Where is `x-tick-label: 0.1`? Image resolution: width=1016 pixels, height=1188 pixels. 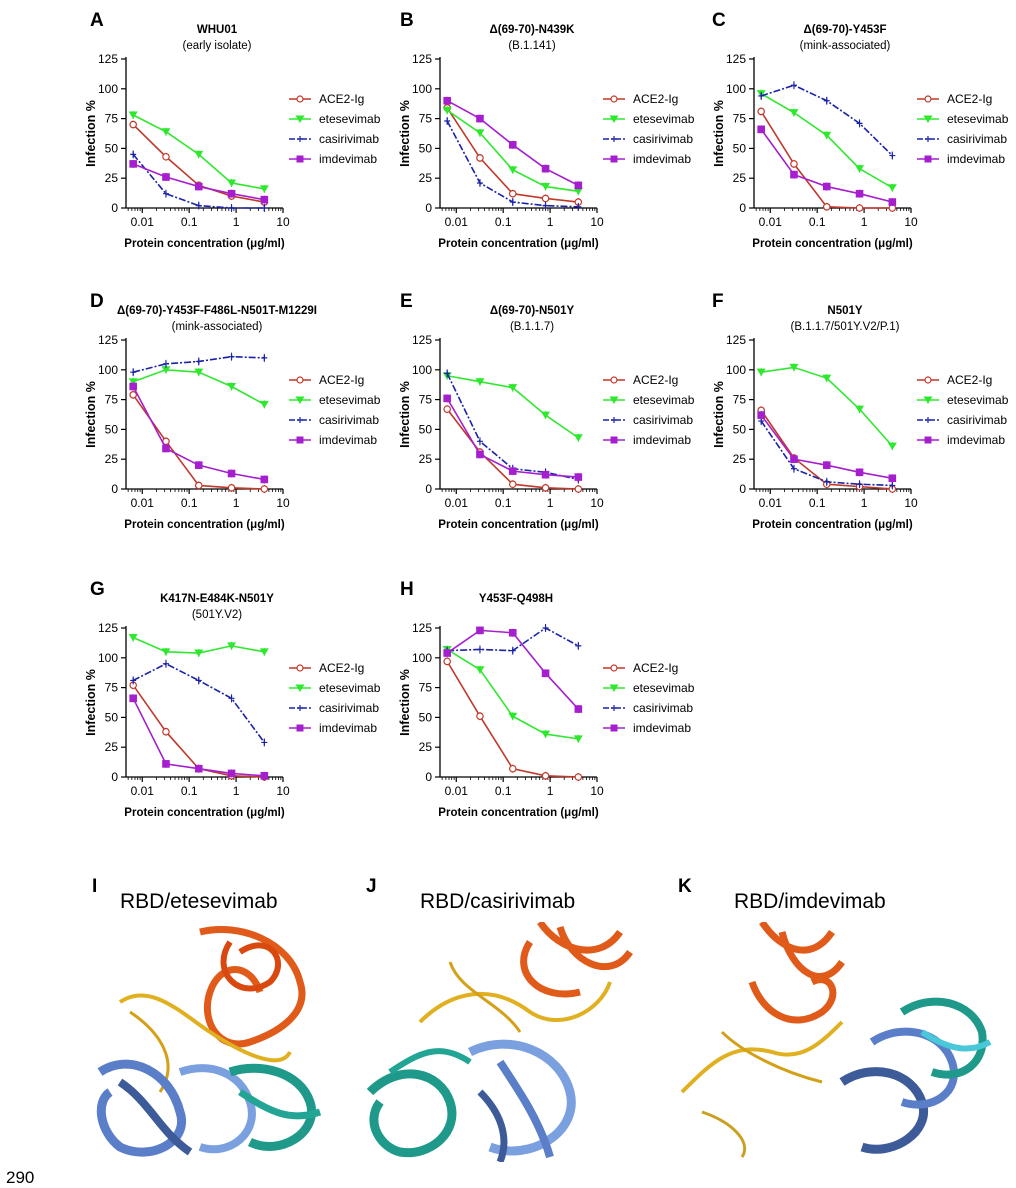 x-tick-label: 0.1 is located at coordinates (817, 222).